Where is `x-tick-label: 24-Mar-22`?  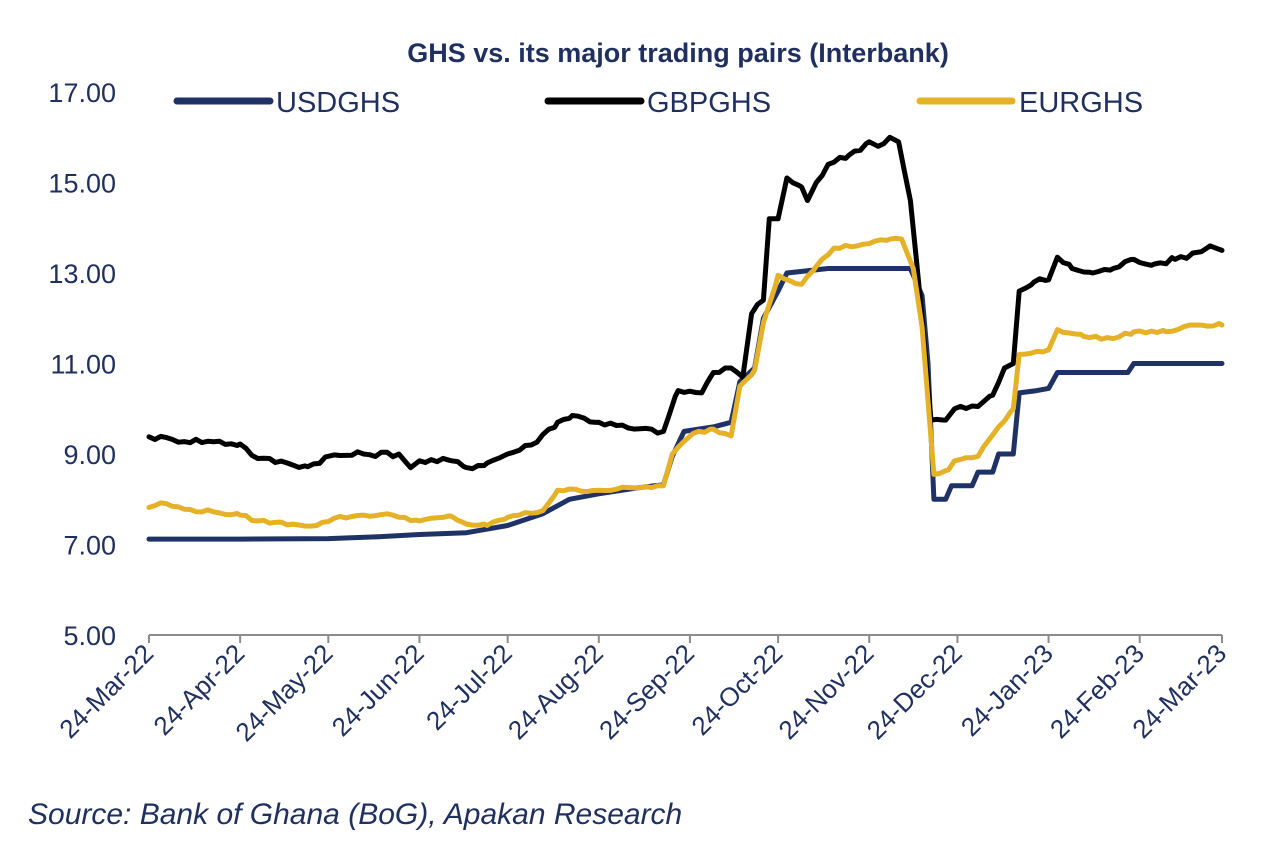 x-tick-label: 24-Mar-22 is located at coordinates (106, 691).